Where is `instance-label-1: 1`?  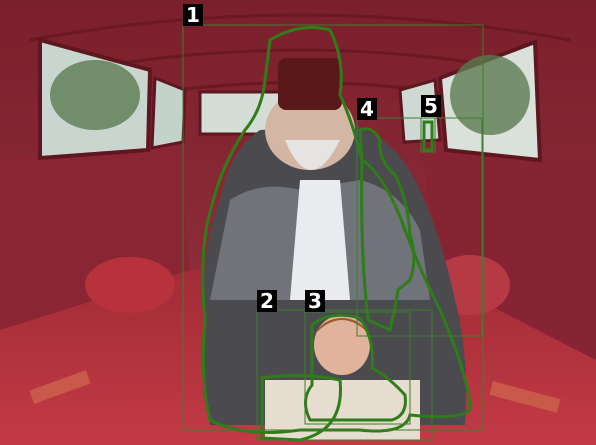 instance-label-1: 1 is located at coordinates (193, 15).